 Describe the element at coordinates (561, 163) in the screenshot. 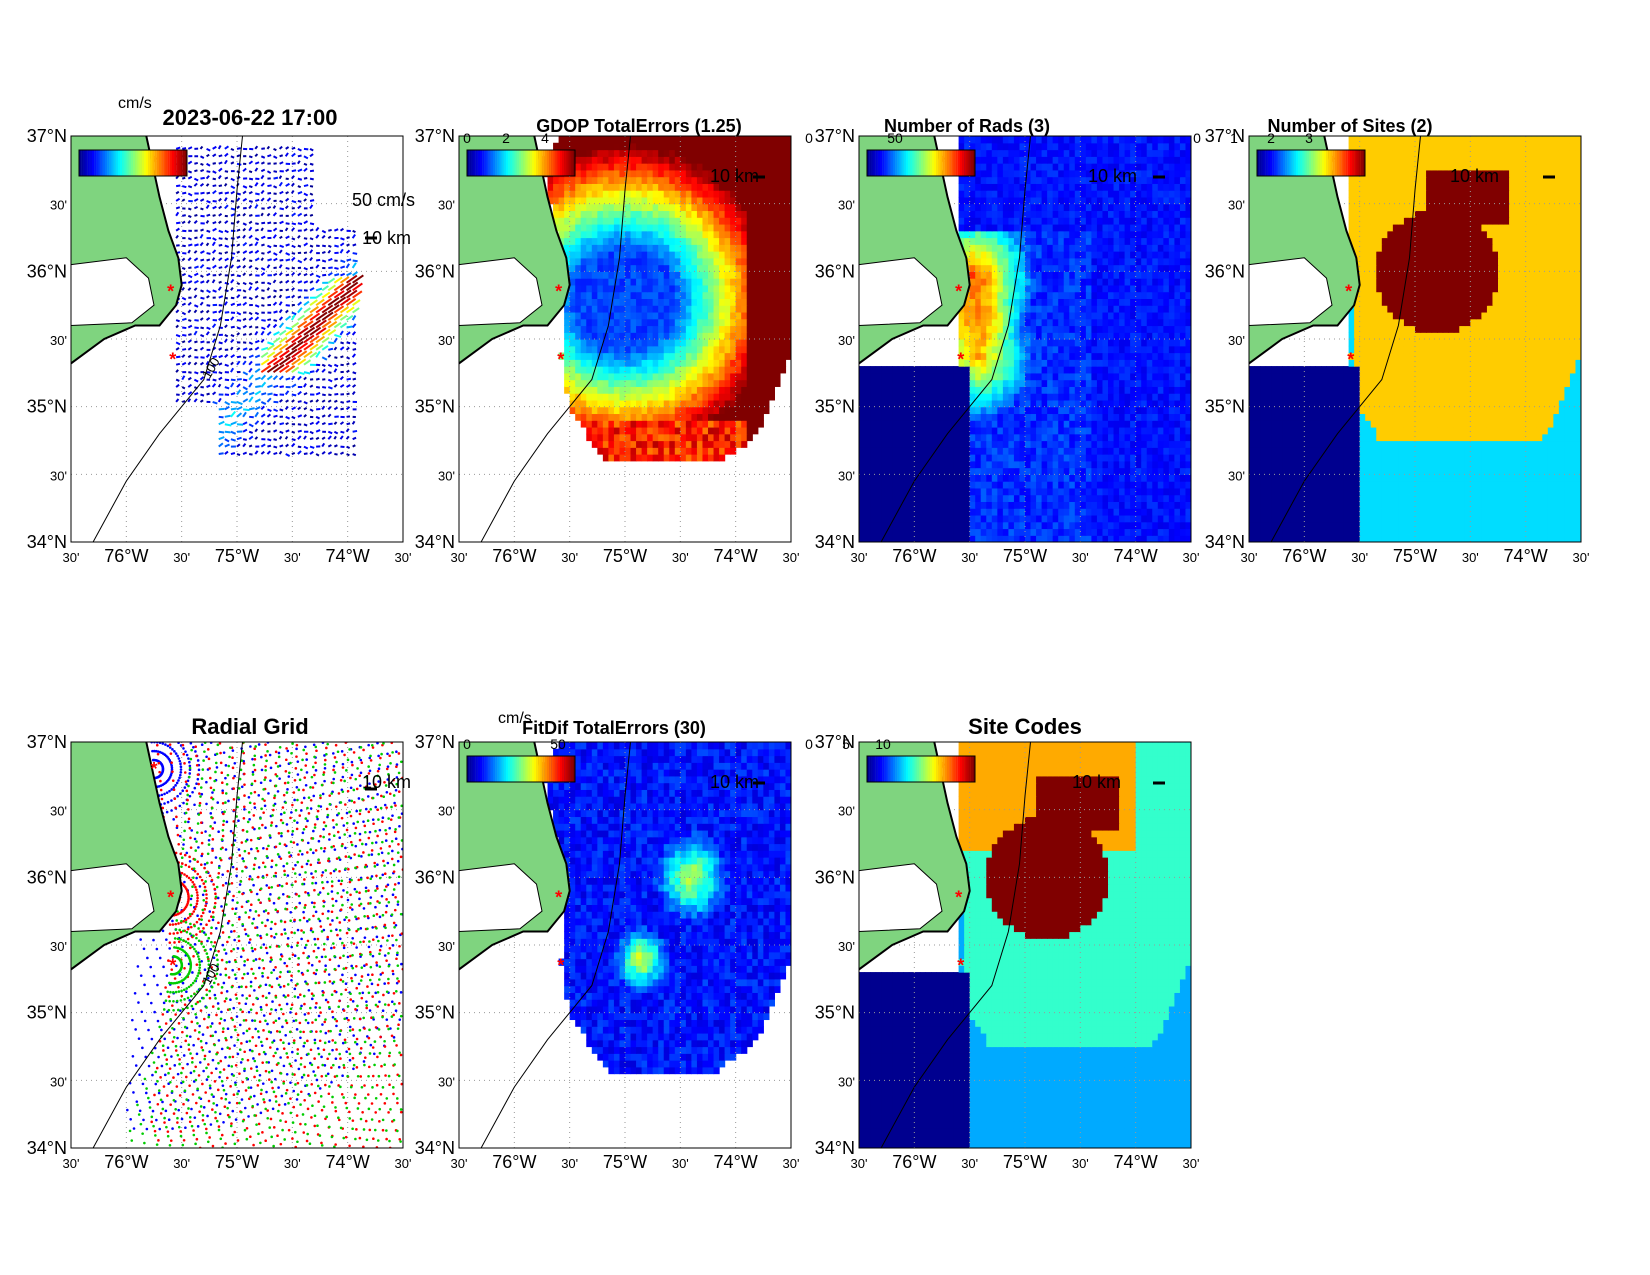

I see `colorbar-cell` at that location.